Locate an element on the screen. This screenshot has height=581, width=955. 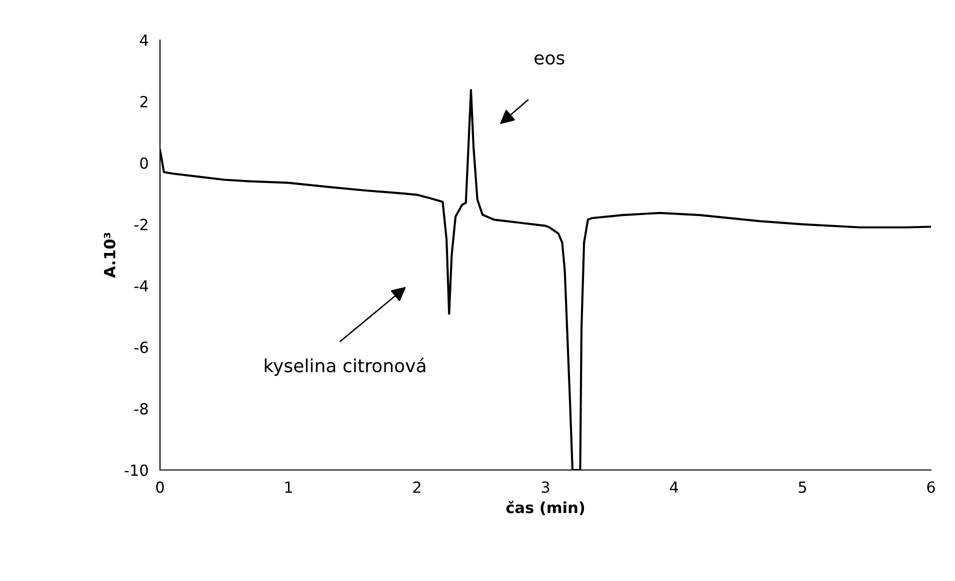
y-axis-title: A.10³ is located at coordinates (110, 255).